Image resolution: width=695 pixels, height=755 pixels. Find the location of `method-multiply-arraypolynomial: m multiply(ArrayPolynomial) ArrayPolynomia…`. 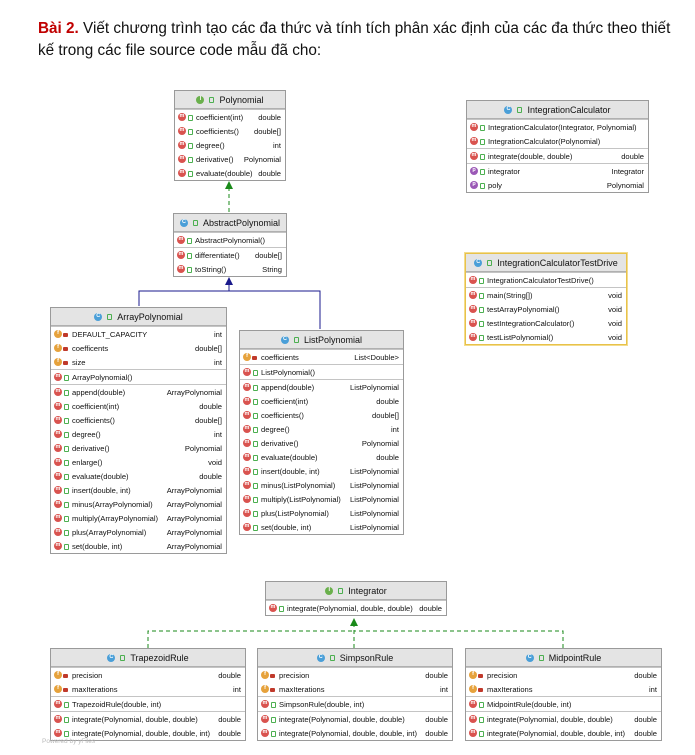

method-multiply-arraypolynomial: m multiply(ArrayPolynomial) ArrayPolynomia… is located at coordinates (138, 518).